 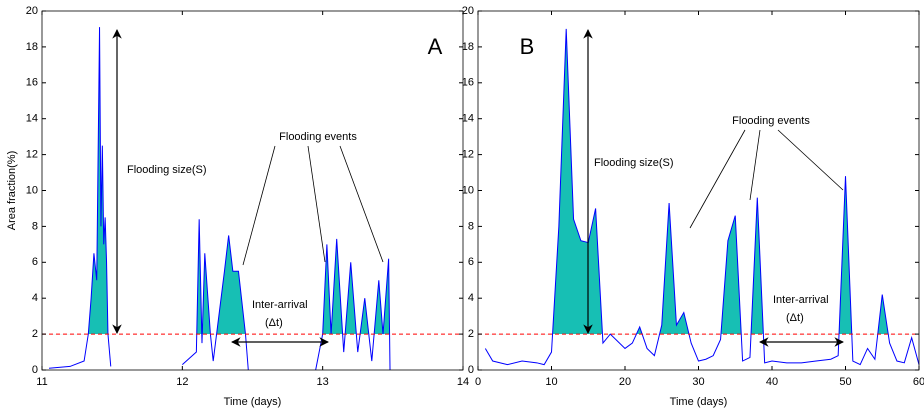 I want to click on x-tick-label: 13, so click(x=323, y=382).